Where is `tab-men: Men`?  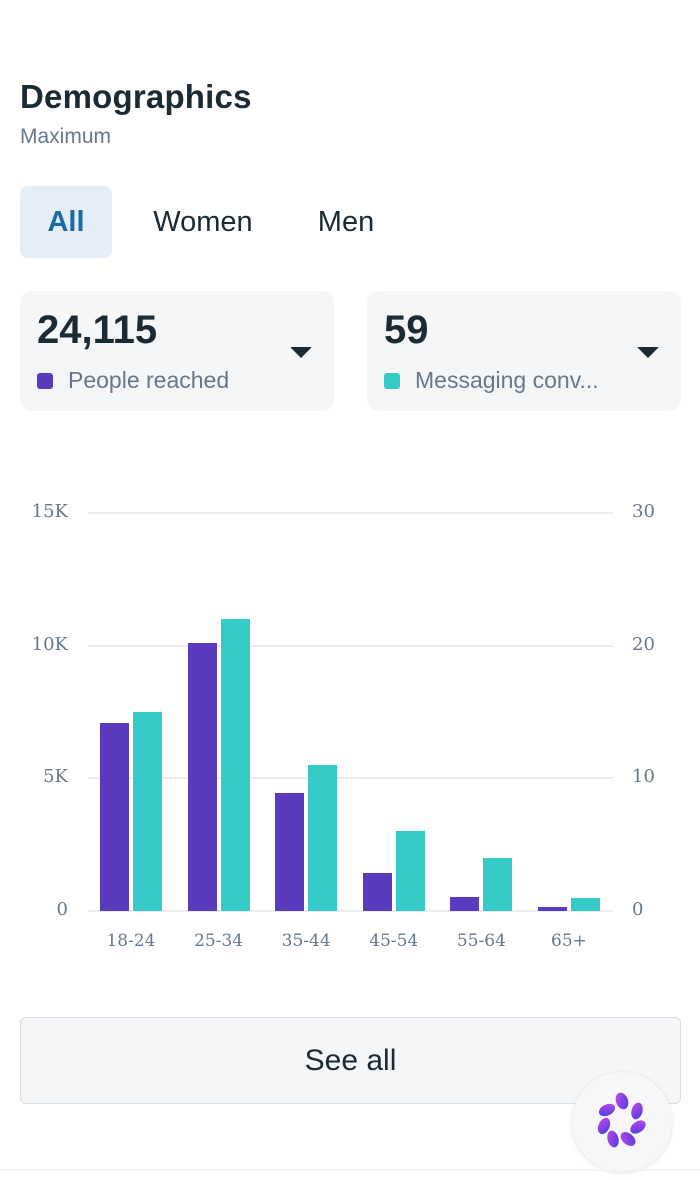 tab-men: Men is located at coordinates (346, 221).